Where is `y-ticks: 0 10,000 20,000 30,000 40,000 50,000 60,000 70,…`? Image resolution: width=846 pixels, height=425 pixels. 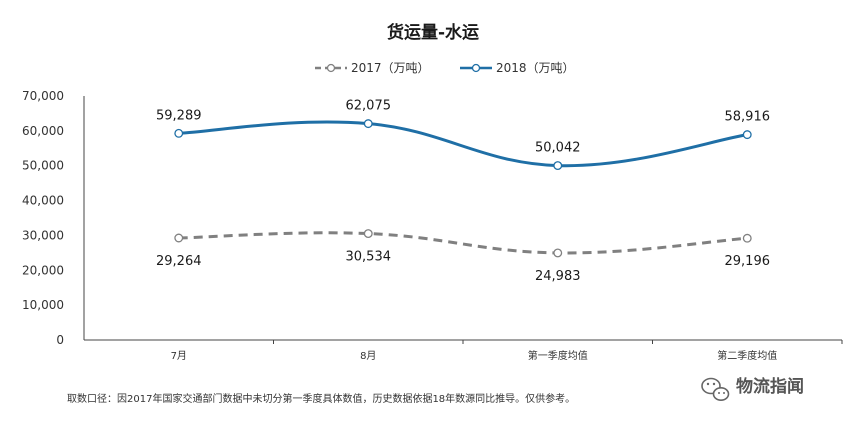 y-ticks: 0 10,000 20,000 30,000 40,000 50,000 60,000 70,… is located at coordinates (43, 218).